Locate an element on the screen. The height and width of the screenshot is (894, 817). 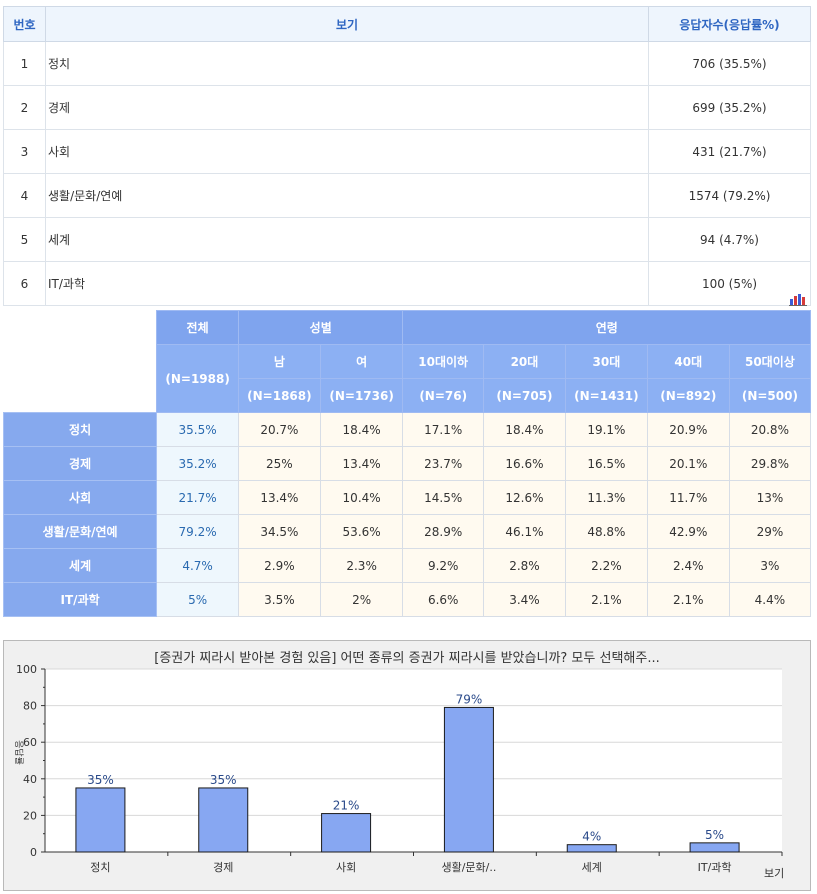
x-tick-label: IT/과학 is located at coordinates (715, 867).